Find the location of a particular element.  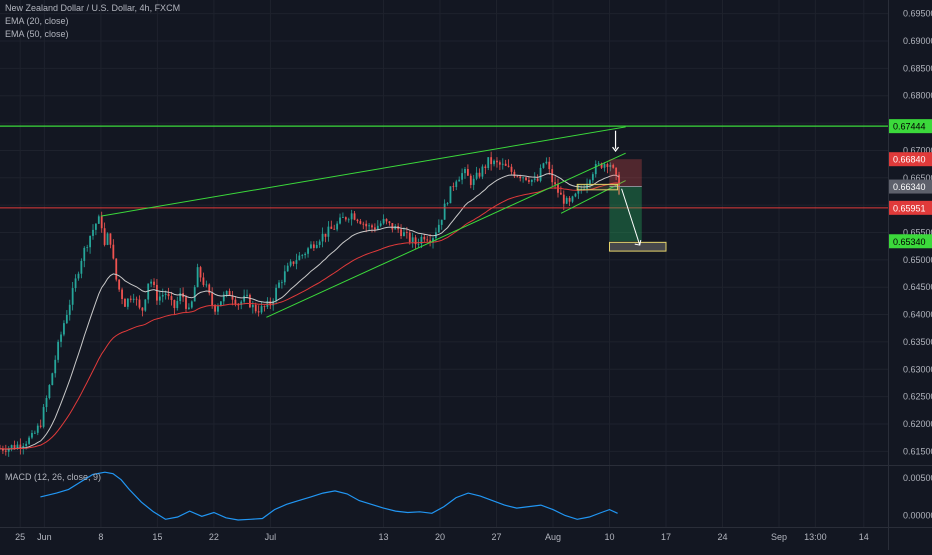

time-tick-label: Jun is located at coordinates (44, 537).